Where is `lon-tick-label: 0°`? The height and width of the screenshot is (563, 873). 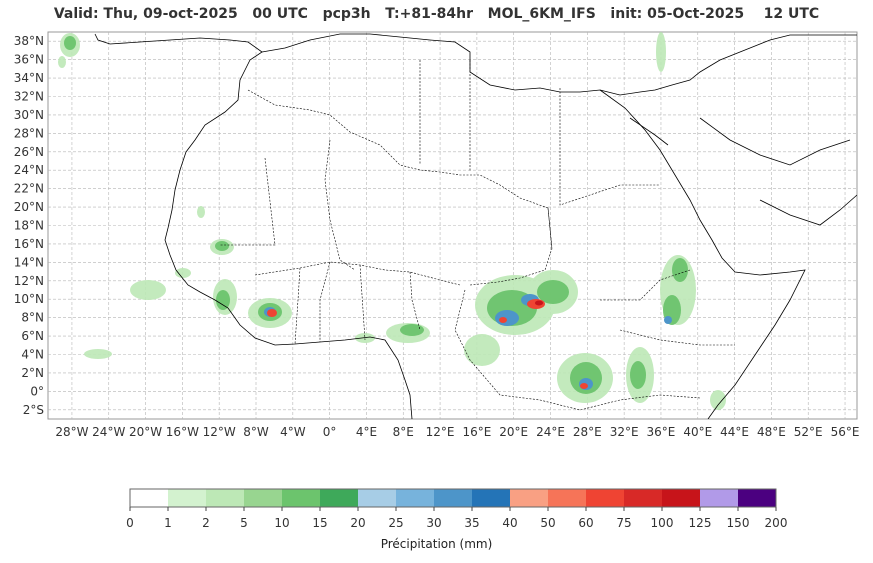 lon-tick-label: 0° is located at coordinates (330, 432).